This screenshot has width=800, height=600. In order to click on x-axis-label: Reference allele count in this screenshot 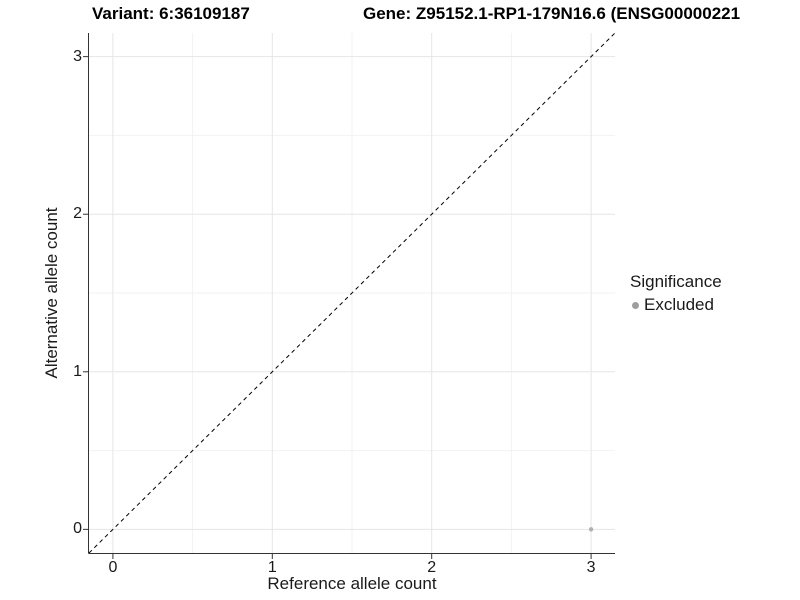, I will do `click(352, 583)`.